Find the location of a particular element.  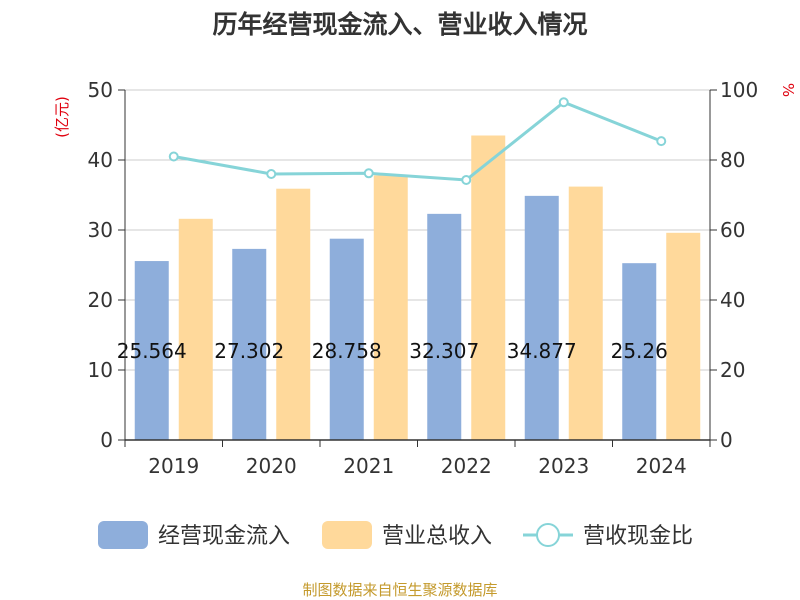

right-axis-tick-label: 80 is located at coordinates (732, 160).